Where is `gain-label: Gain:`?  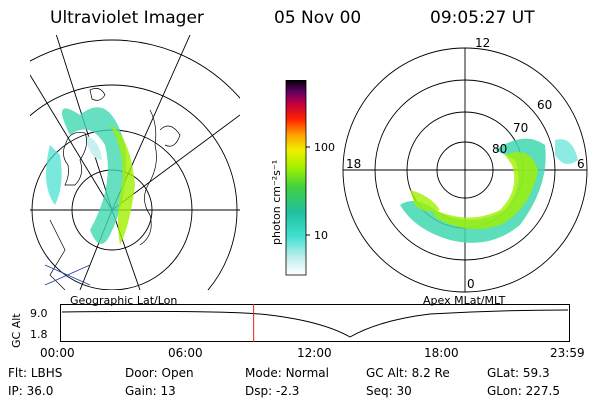 gain-label: Gain: is located at coordinates (141, 391).